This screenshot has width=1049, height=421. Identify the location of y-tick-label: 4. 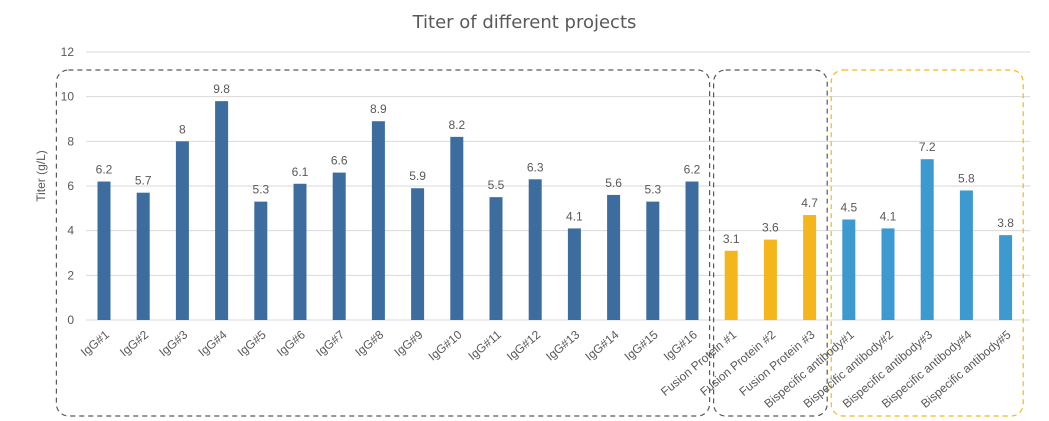
(70, 231).